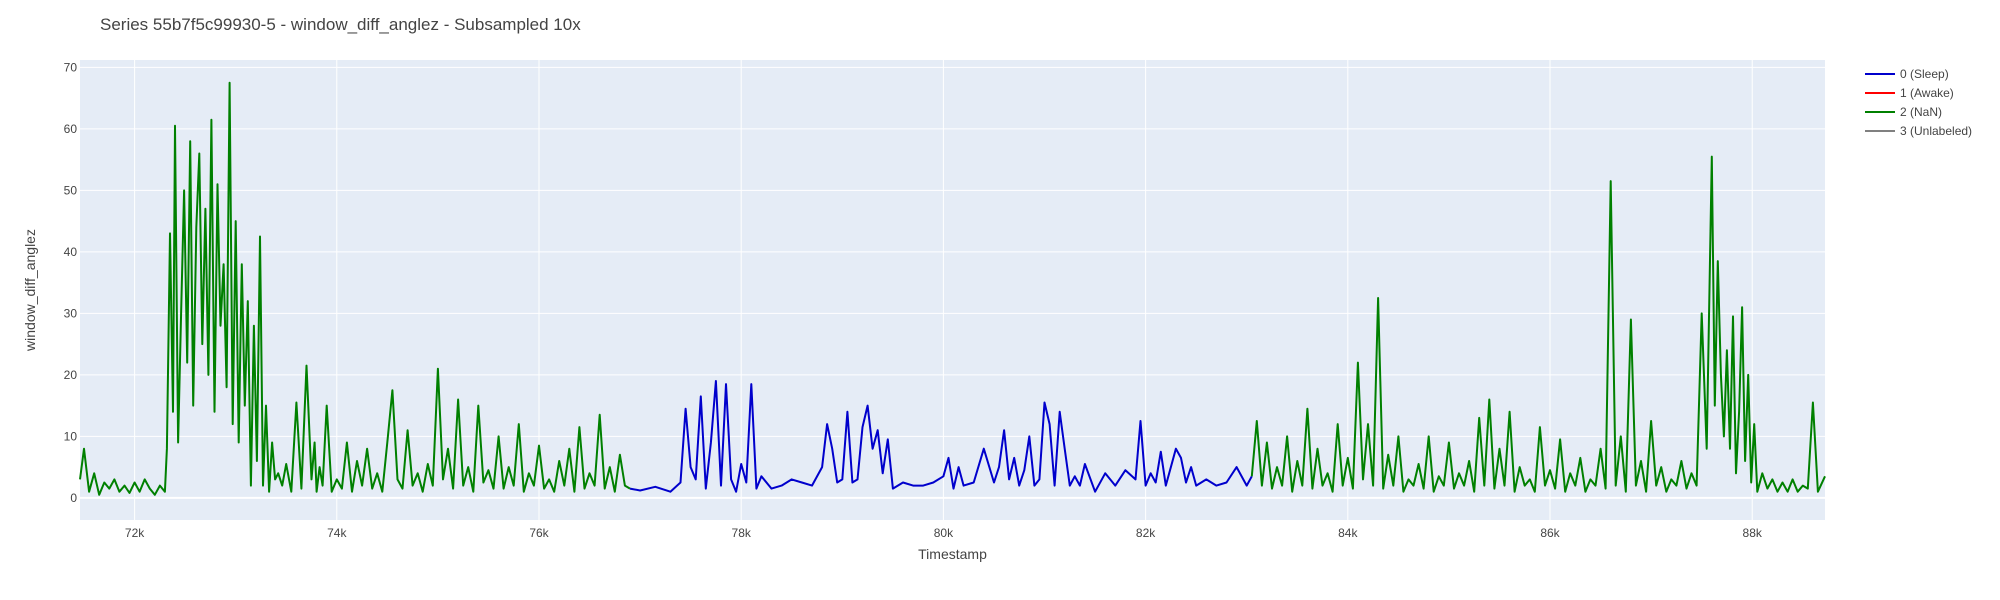 The image size is (2000, 600). I want to click on y-tick-label: 20, so click(71, 375).